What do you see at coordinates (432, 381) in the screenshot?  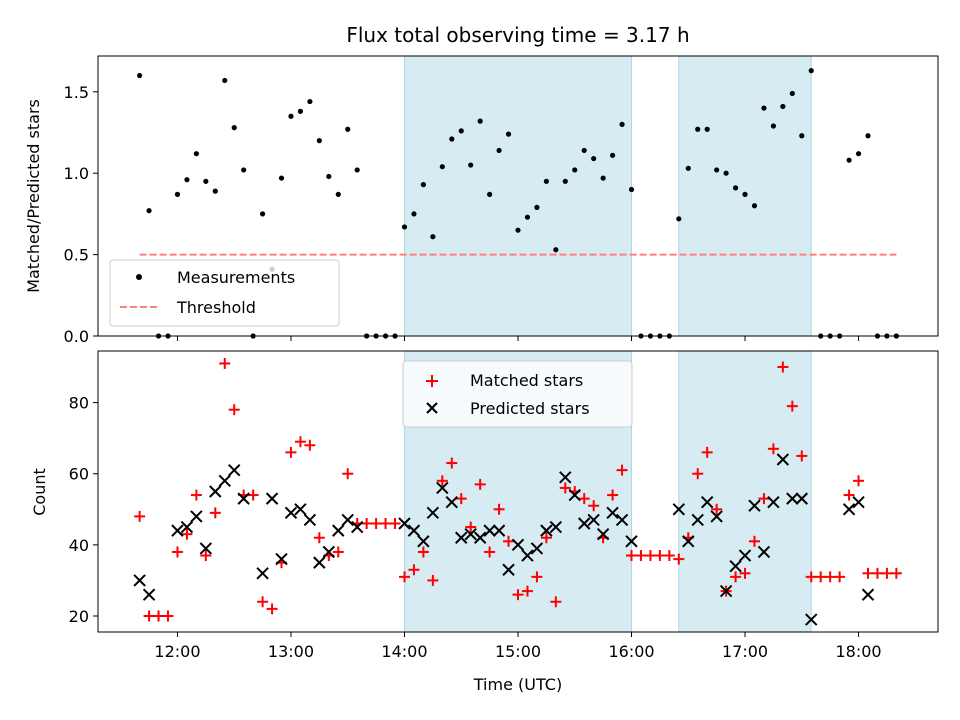 I see `legend-matched-marker` at bounding box center [432, 381].